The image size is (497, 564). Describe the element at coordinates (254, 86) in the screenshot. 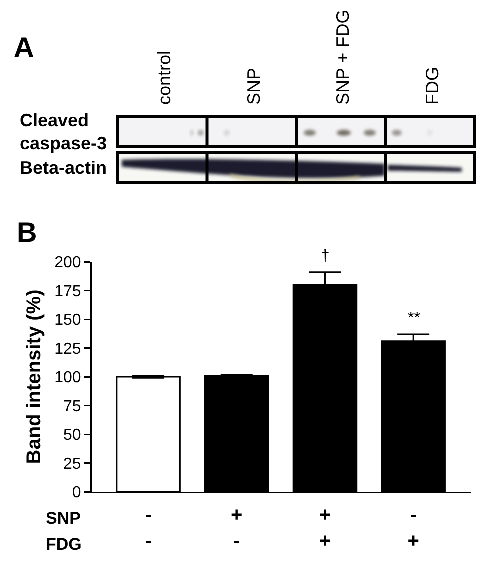

I see `category-label: SNP` at that location.